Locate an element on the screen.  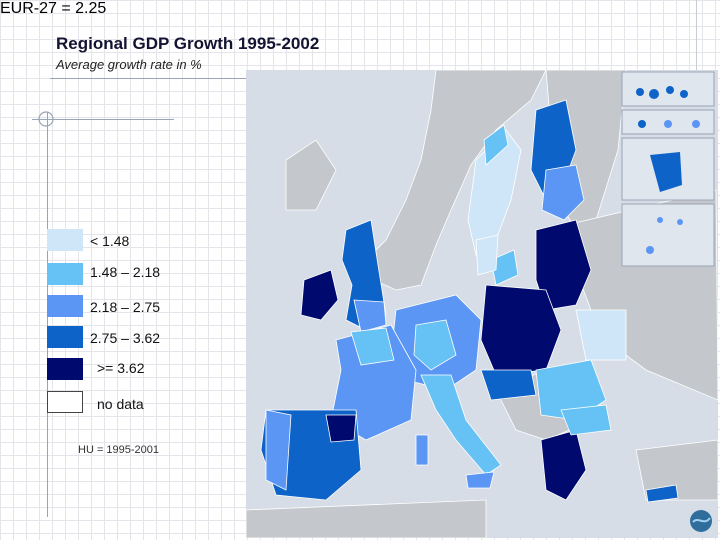
outermost-regions-insets is located at coordinates (668, 169).